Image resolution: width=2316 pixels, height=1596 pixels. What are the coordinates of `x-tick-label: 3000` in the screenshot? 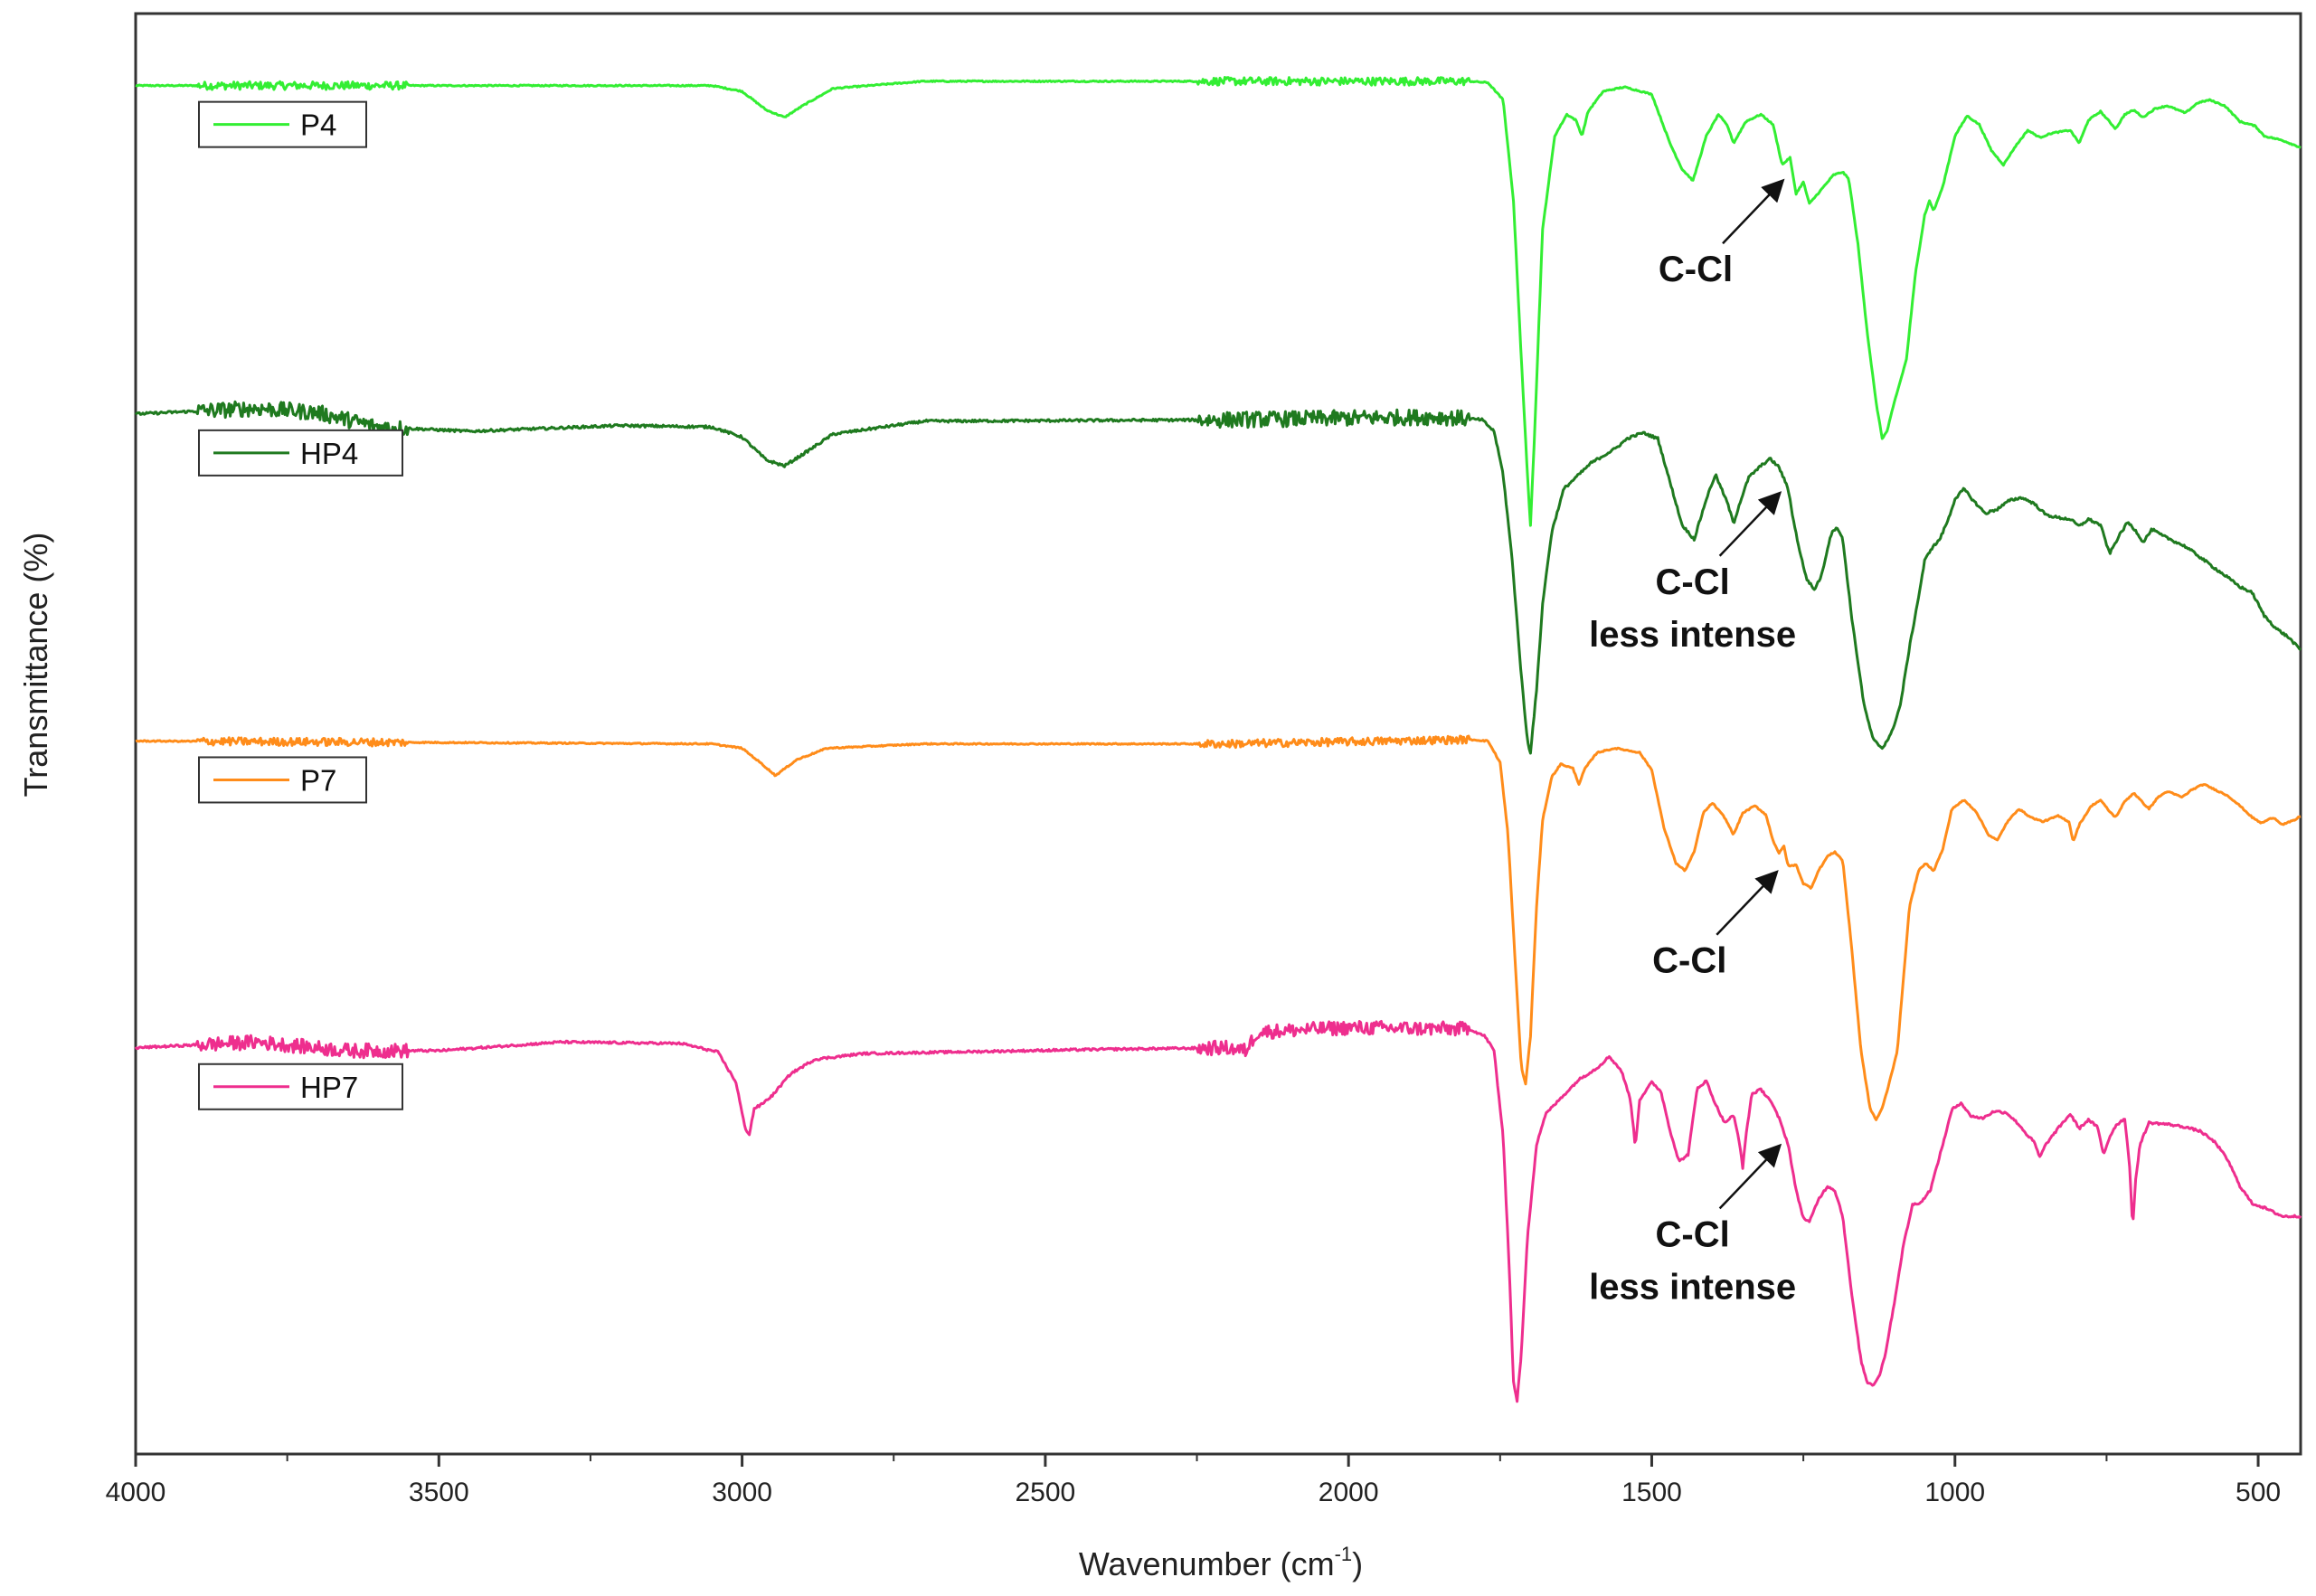 It's located at (742, 1493).